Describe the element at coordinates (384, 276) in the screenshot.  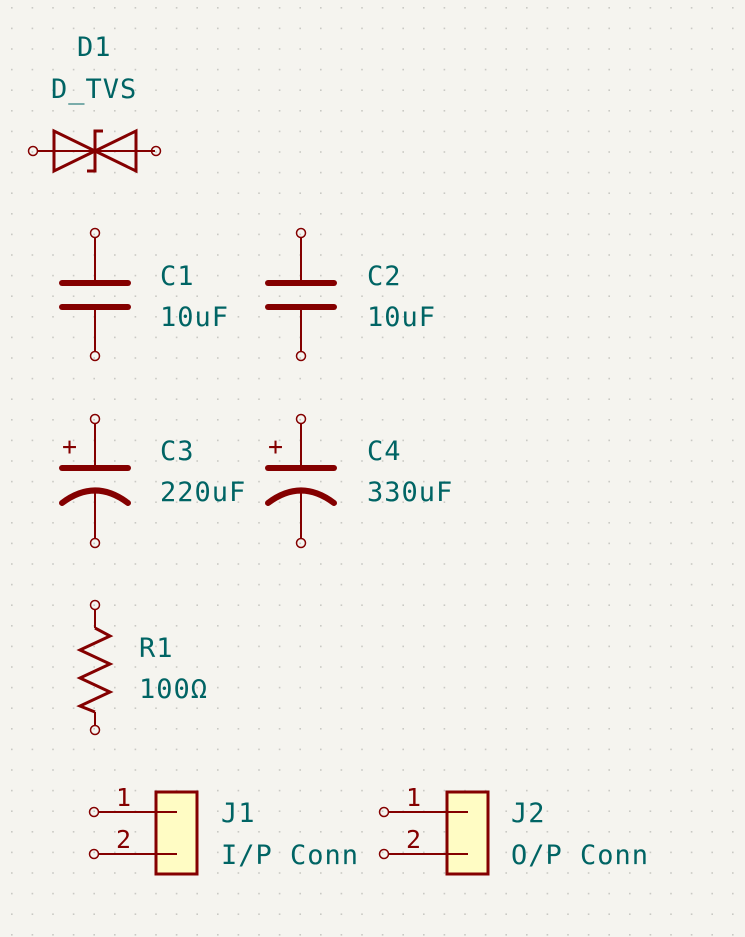
I see `c2-reference: C2` at that location.